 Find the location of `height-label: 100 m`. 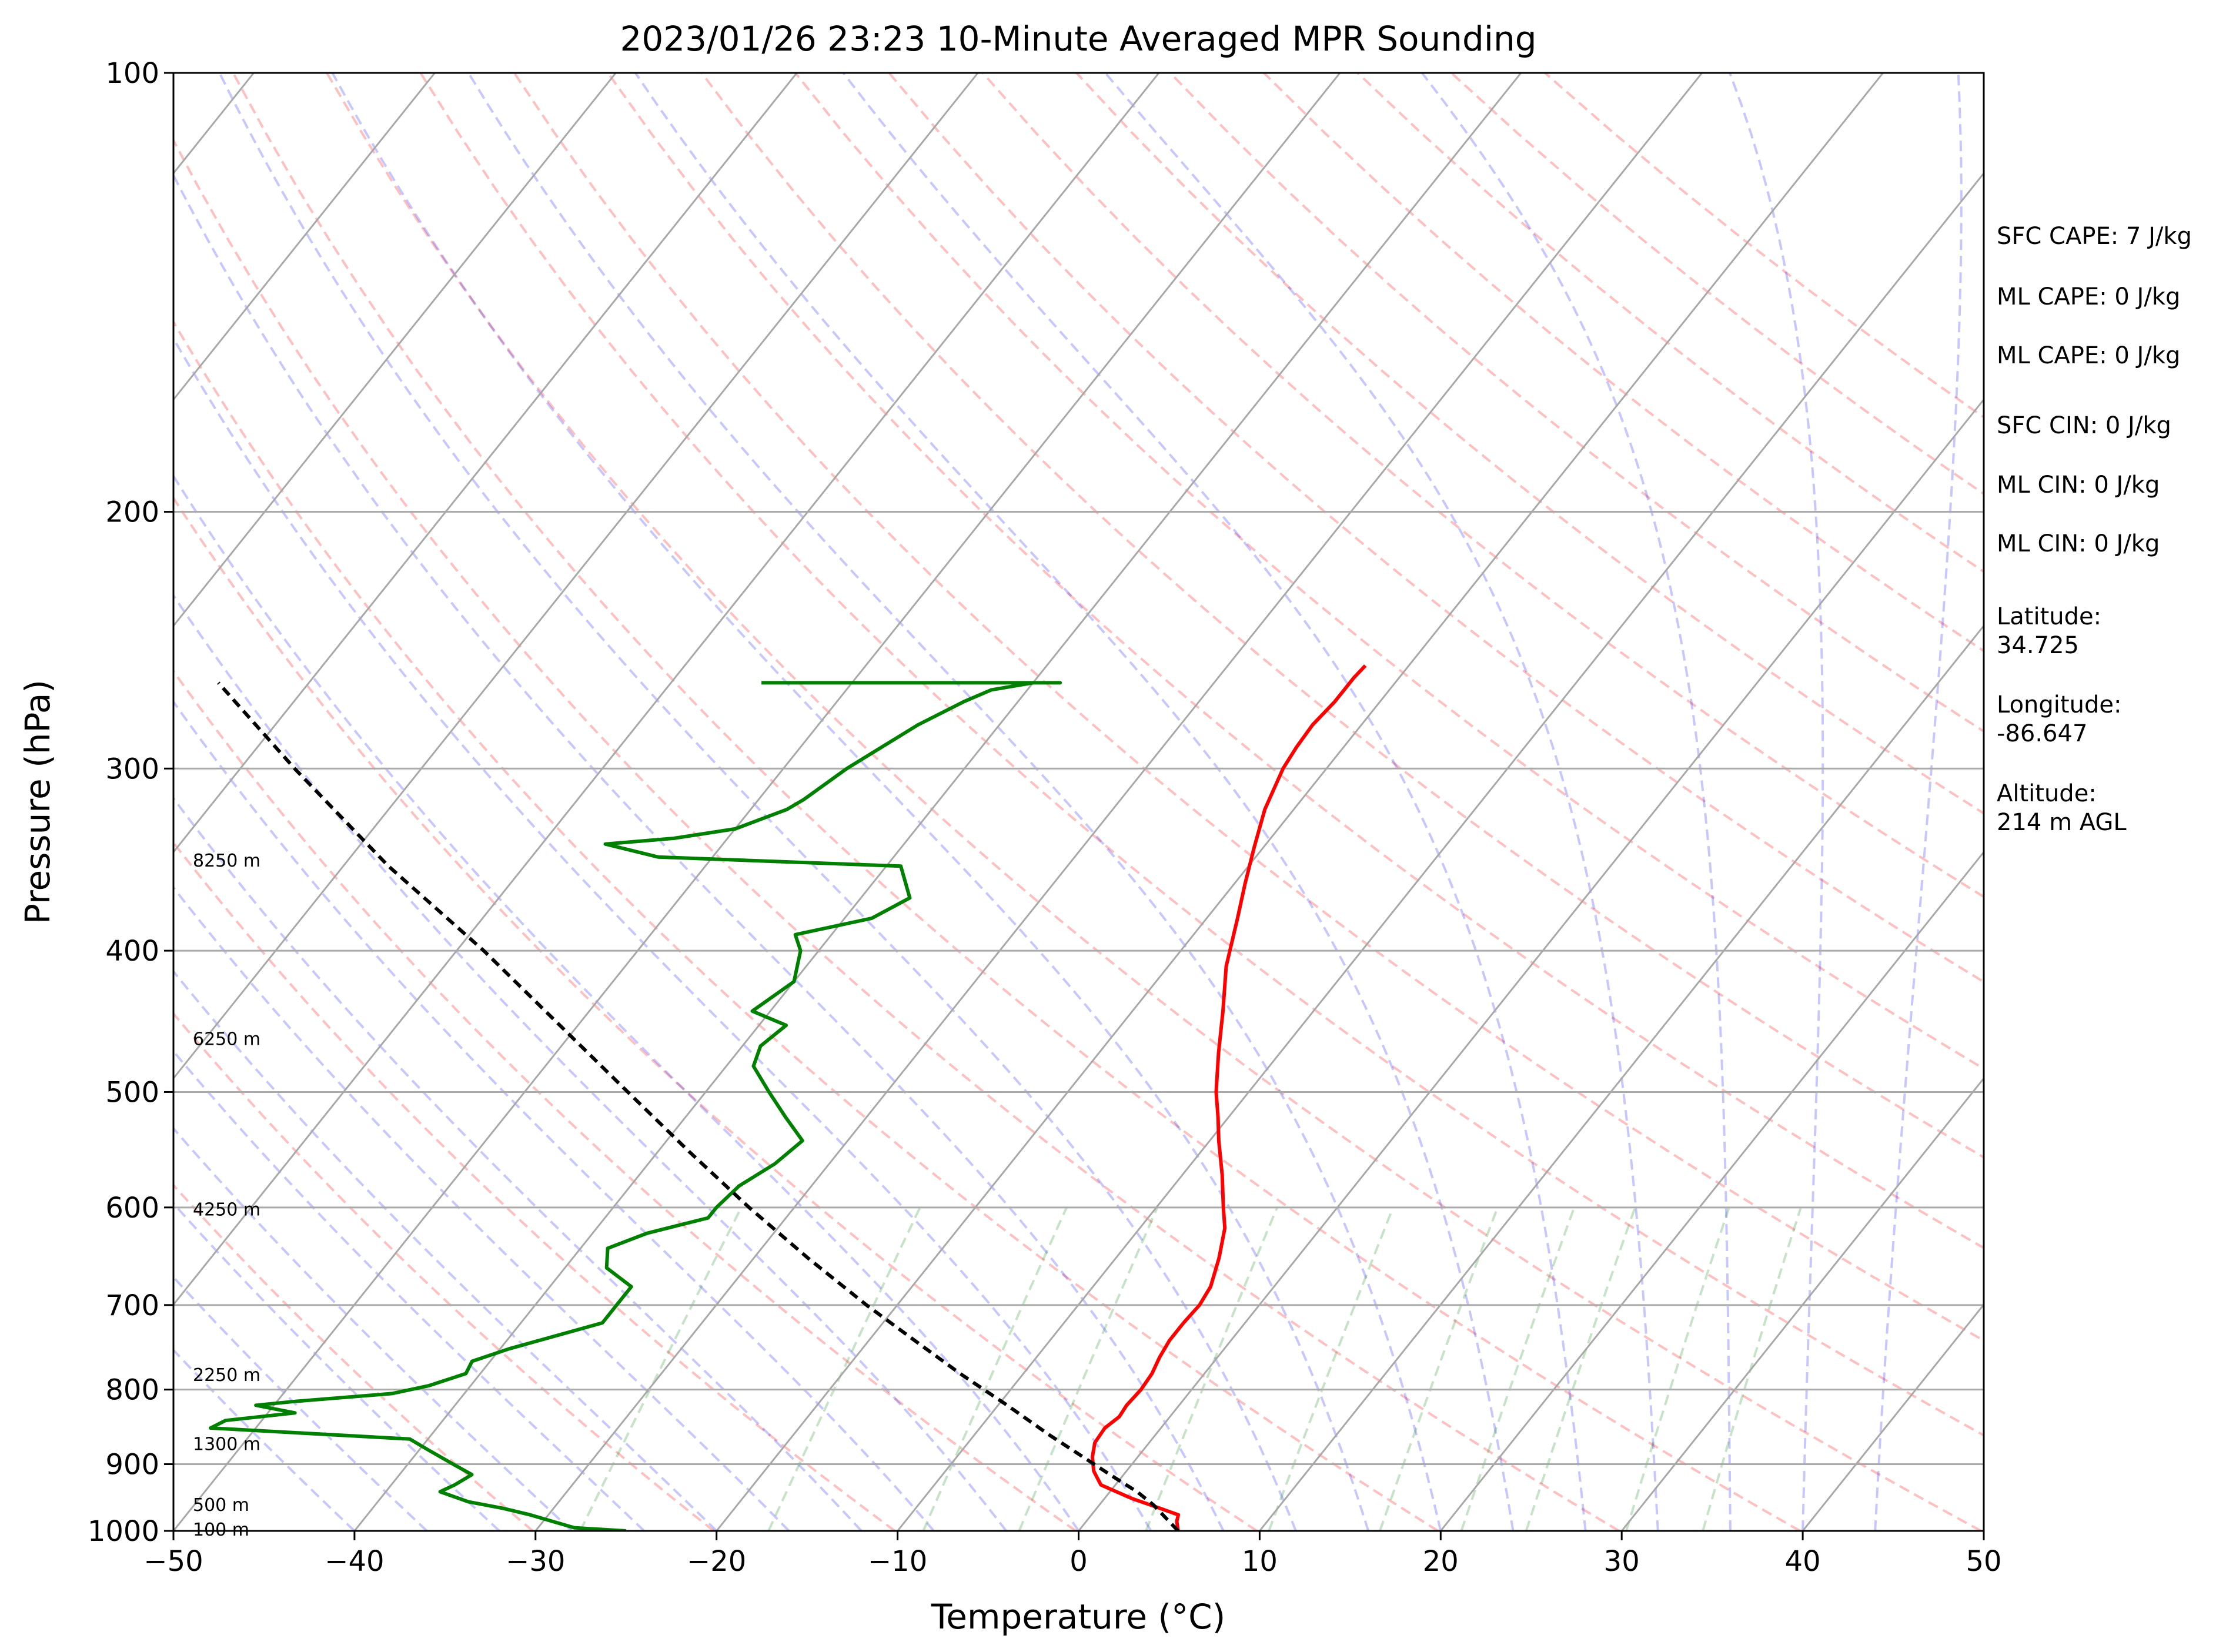

height-label: 100 m is located at coordinates (221, 1530).